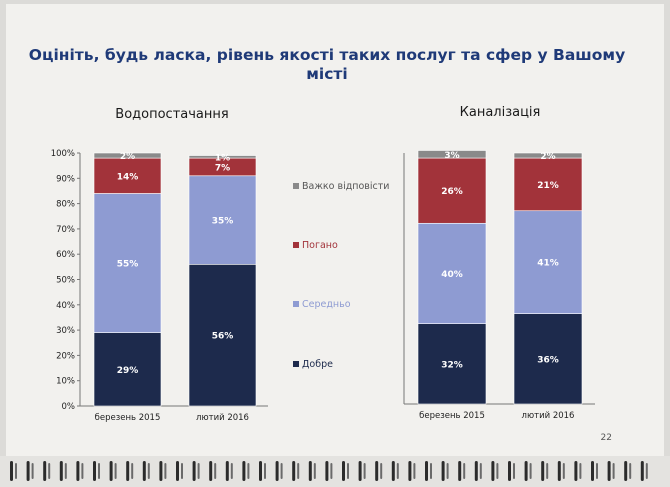 The height and width of the screenshot is (487, 670). What do you see at coordinates (65, 356) in the screenshot?
I see `y-tick-label: 20%` at bounding box center [65, 356].